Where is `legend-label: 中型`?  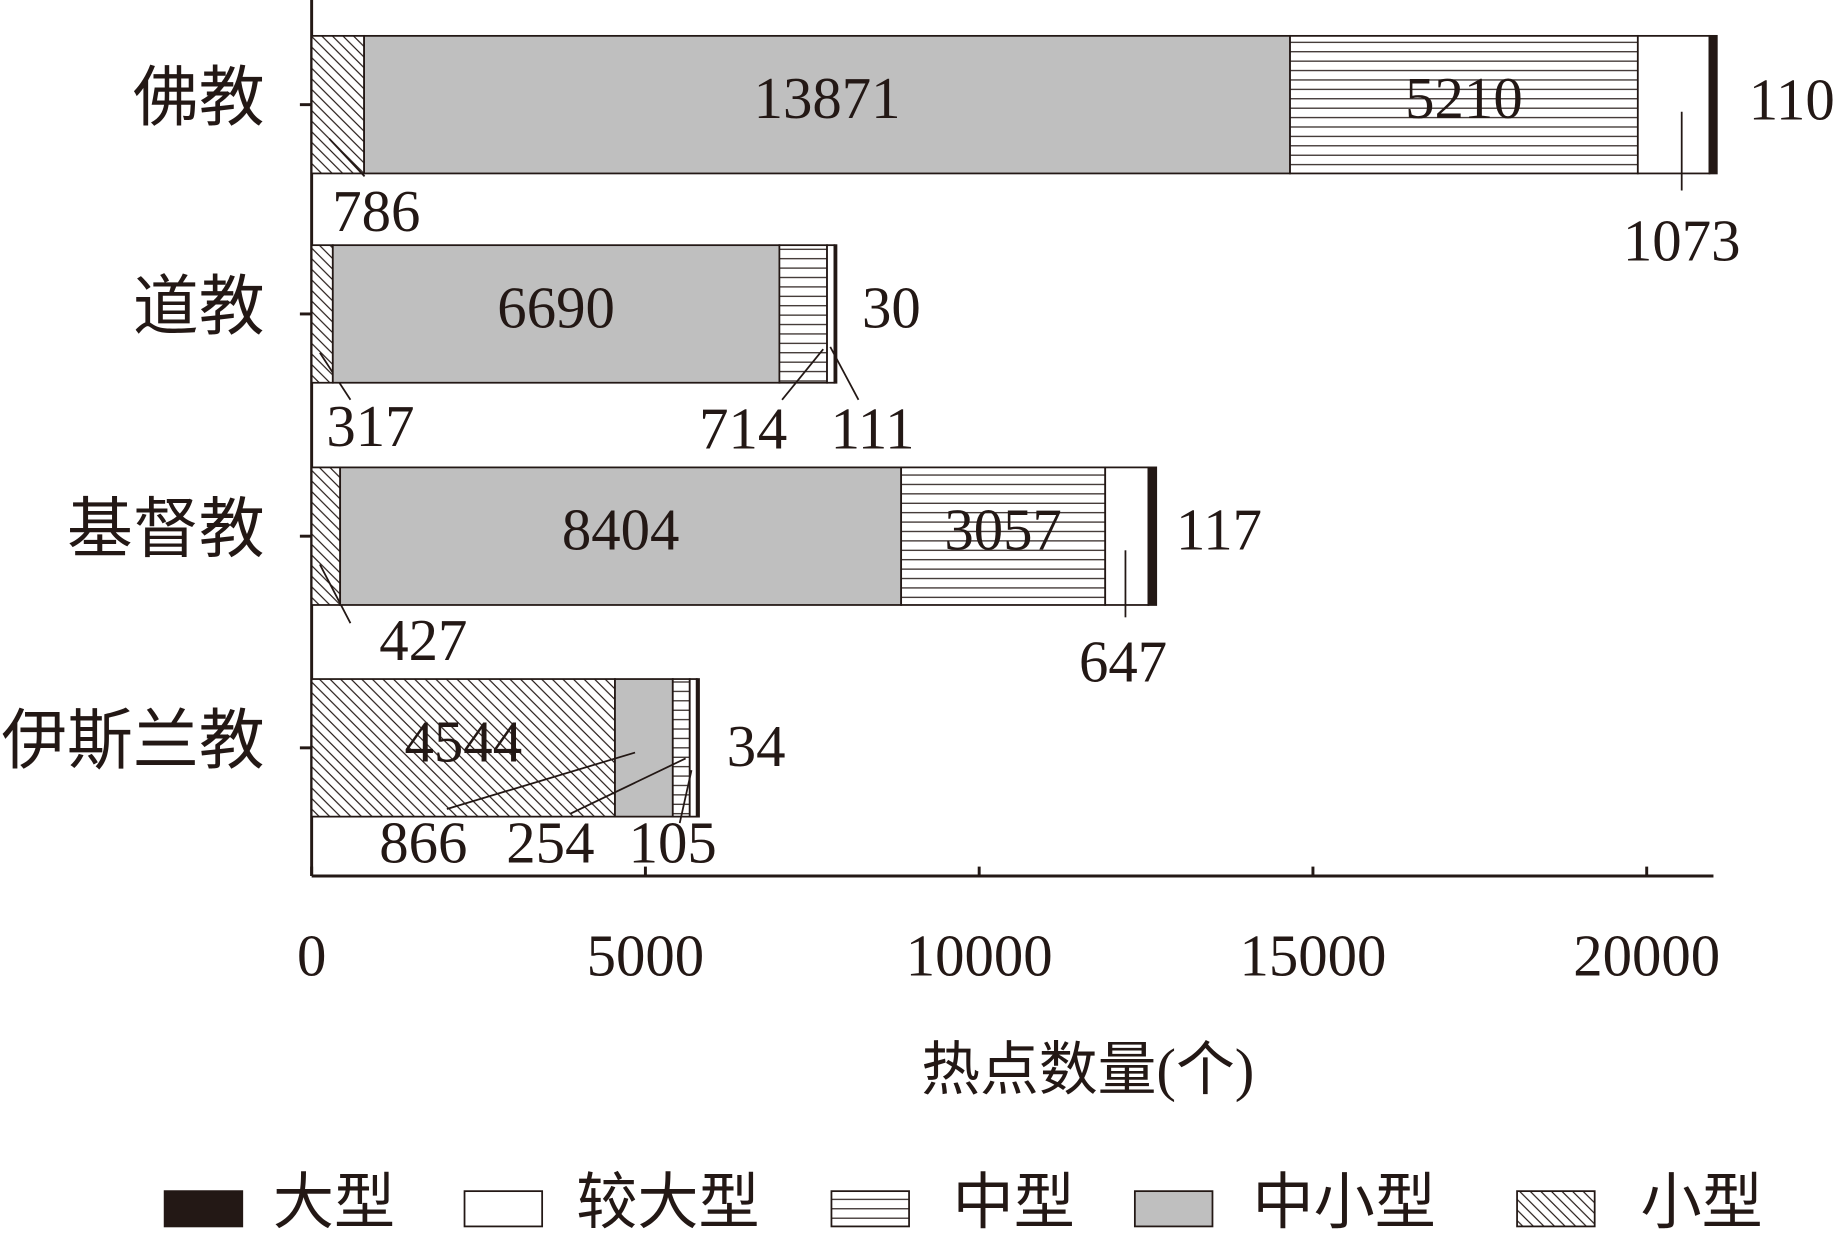
legend-label: 中型 is located at coordinates (1014, 1203).